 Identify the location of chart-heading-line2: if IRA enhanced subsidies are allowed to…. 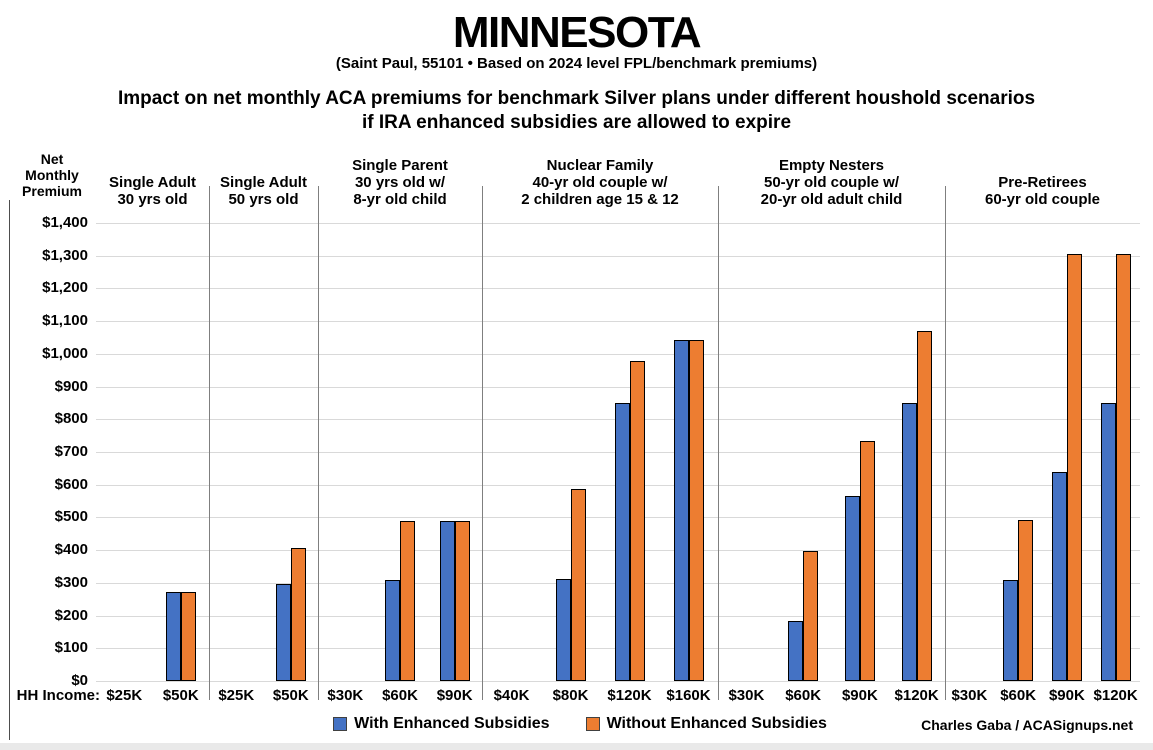
(576, 122).